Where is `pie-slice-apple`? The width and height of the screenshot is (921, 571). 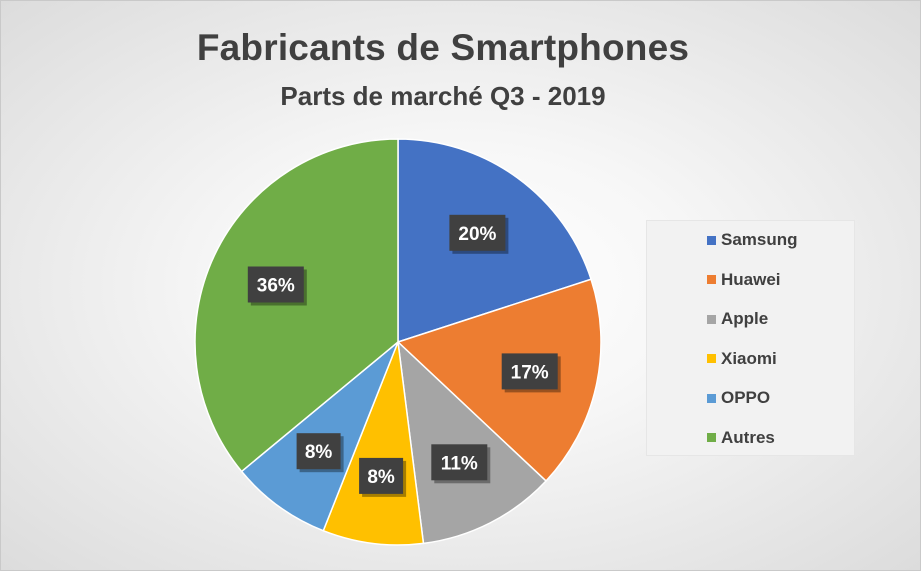
pie-slice-apple is located at coordinates (472, 442).